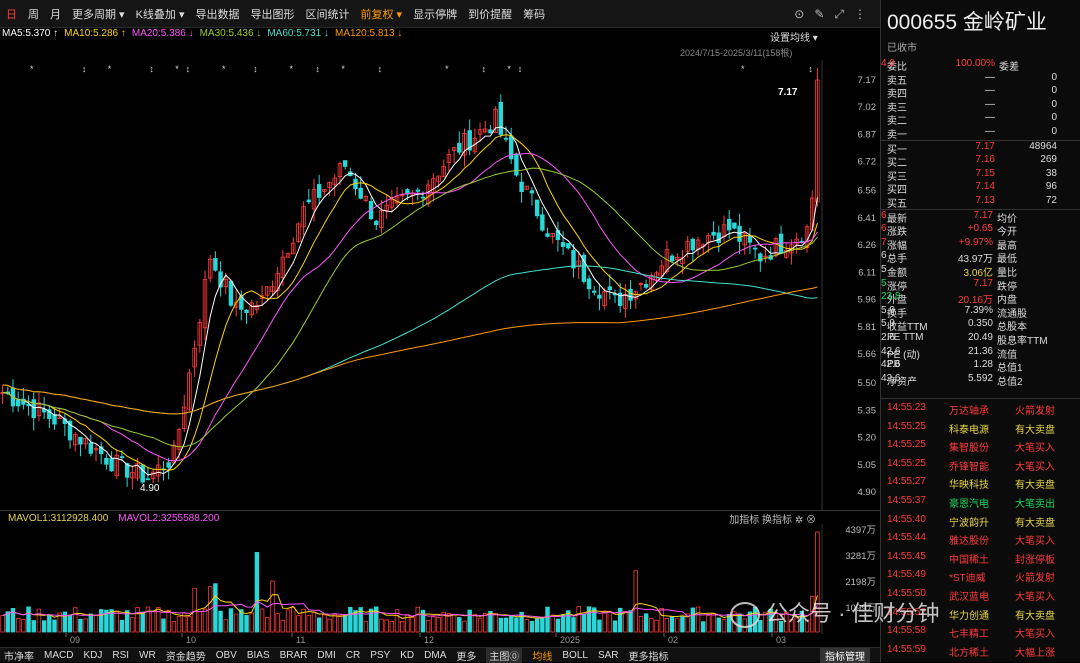 This screenshot has height=663, width=1080. What do you see at coordinates (98, 14) in the screenshot?
I see `toolbar-item-3: 更多周期 ▾` at bounding box center [98, 14].